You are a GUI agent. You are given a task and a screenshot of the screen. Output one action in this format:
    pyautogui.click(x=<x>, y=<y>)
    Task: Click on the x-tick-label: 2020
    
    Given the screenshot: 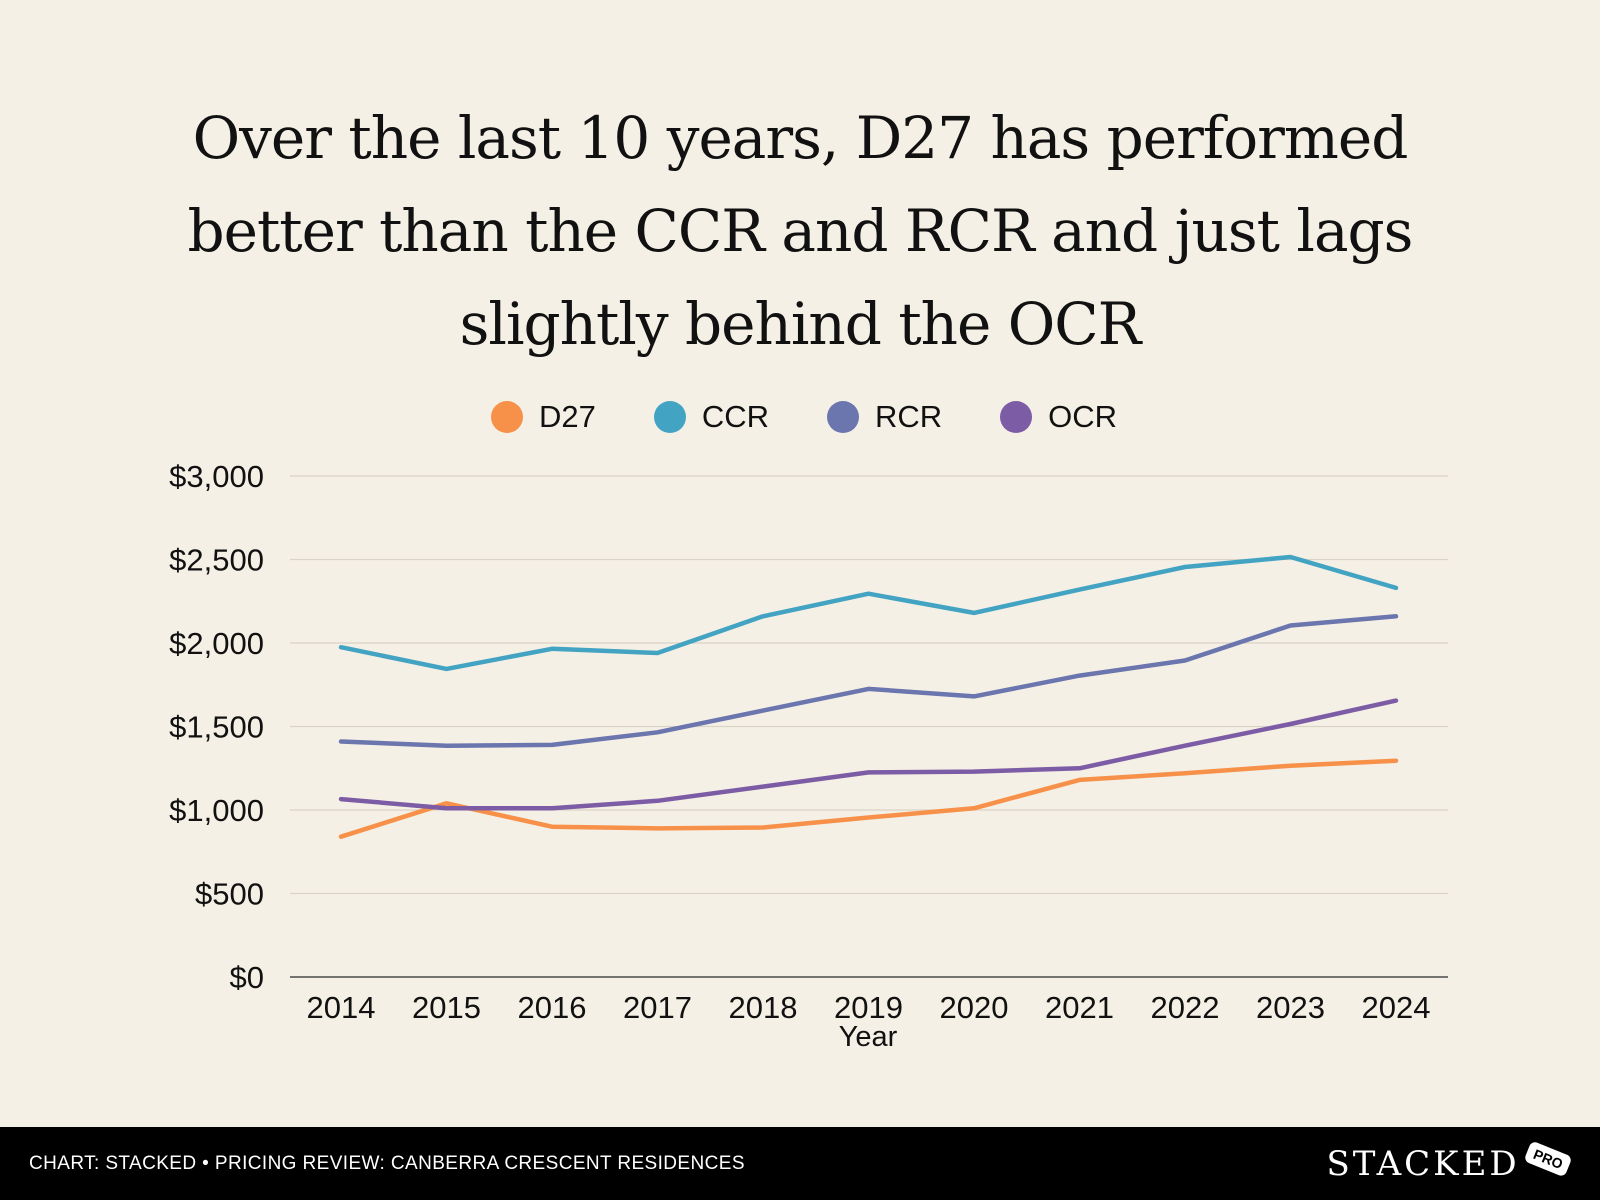 What is the action you would take?
    pyautogui.click(x=974, y=1007)
    